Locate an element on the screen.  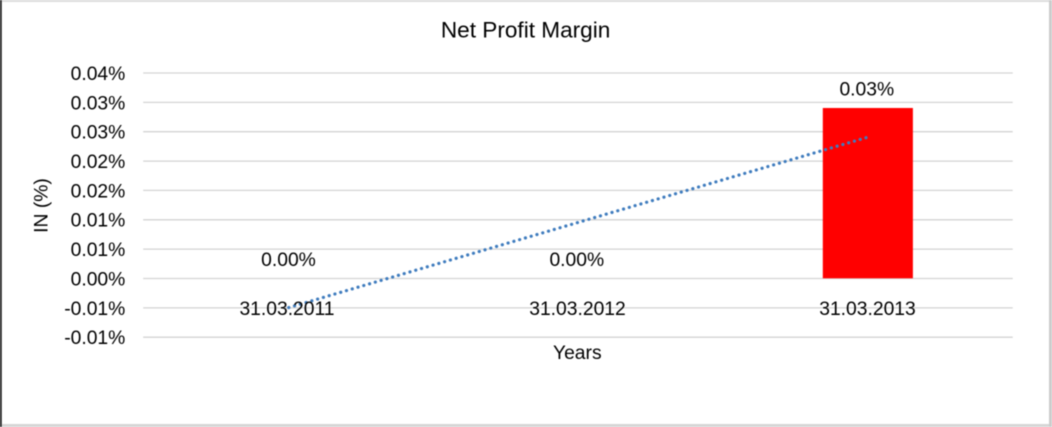
svg-text: 31.03.2012 is located at coordinates (577, 309).